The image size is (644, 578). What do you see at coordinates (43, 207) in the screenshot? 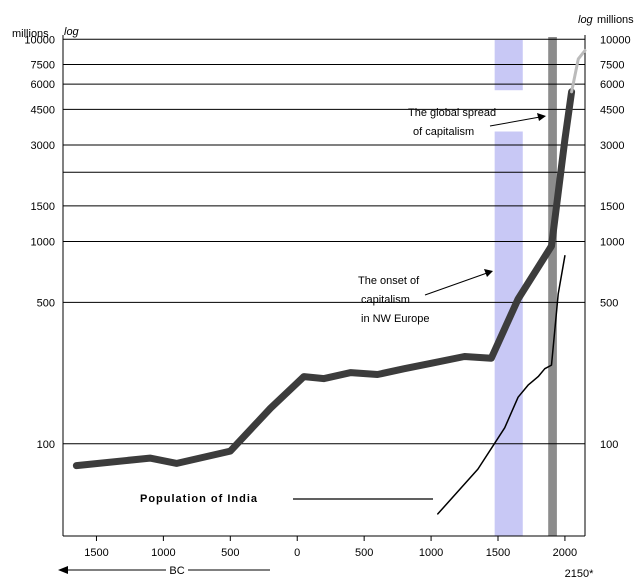
I see `y-tick-label-left-6: 1500` at bounding box center [43, 207].